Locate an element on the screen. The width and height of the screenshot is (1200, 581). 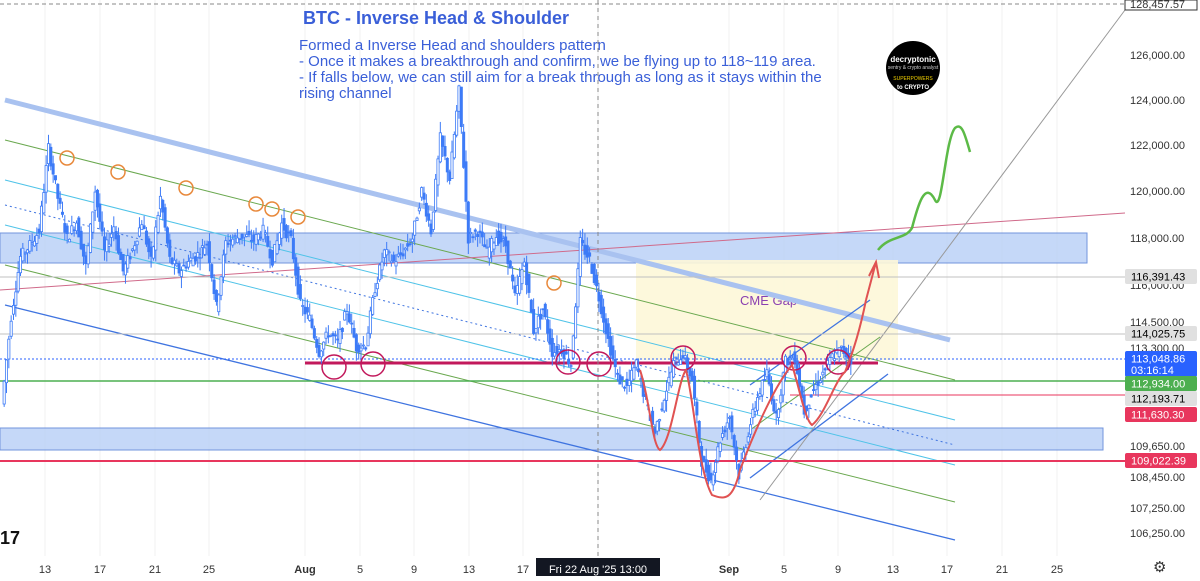
top-price-tag-frame is located at coordinates (1161, 5).